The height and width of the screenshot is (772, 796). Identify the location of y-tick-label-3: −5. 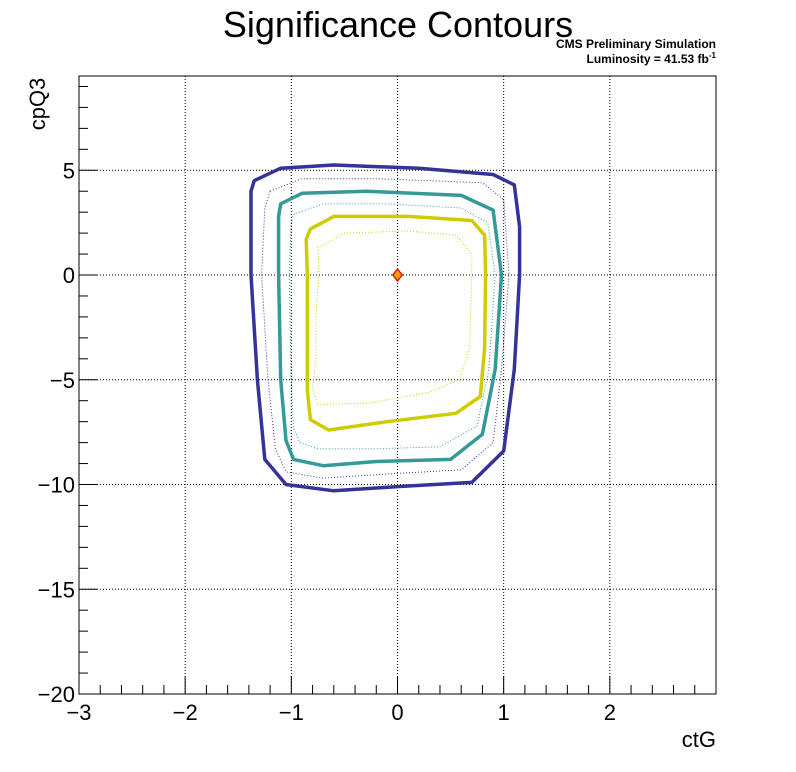
(62, 380).